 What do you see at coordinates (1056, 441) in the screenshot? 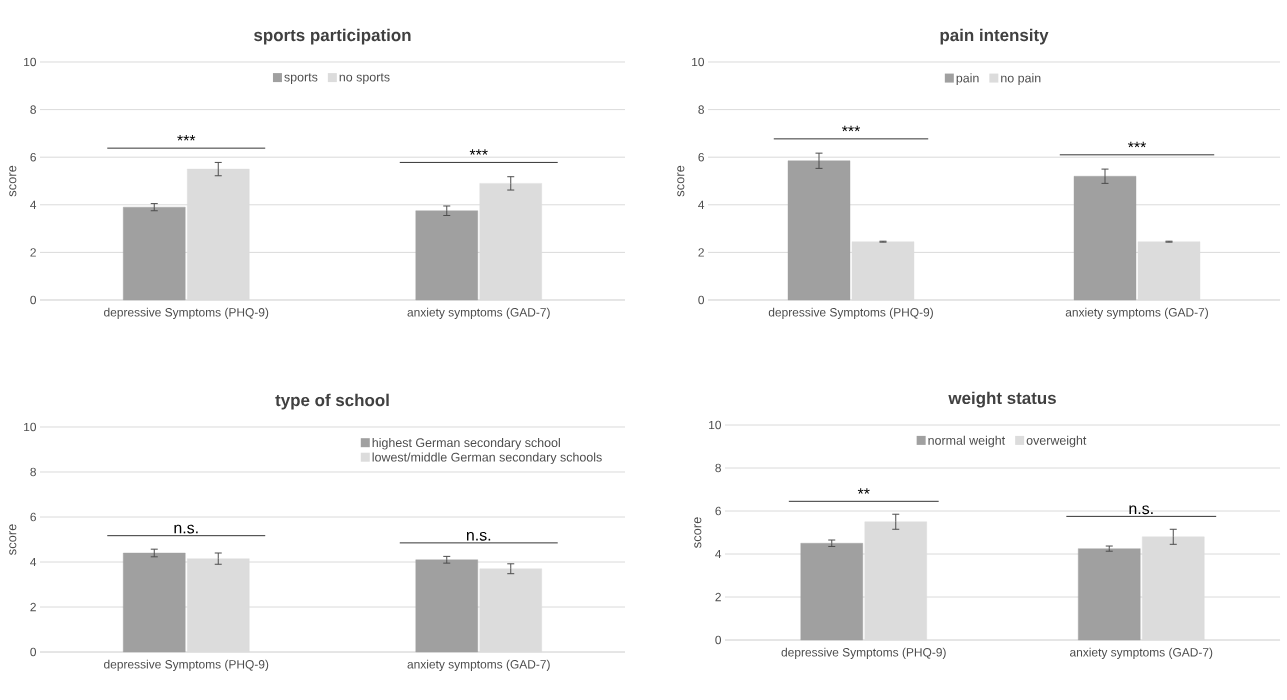
I see `legend-label: overweight` at bounding box center [1056, 441].